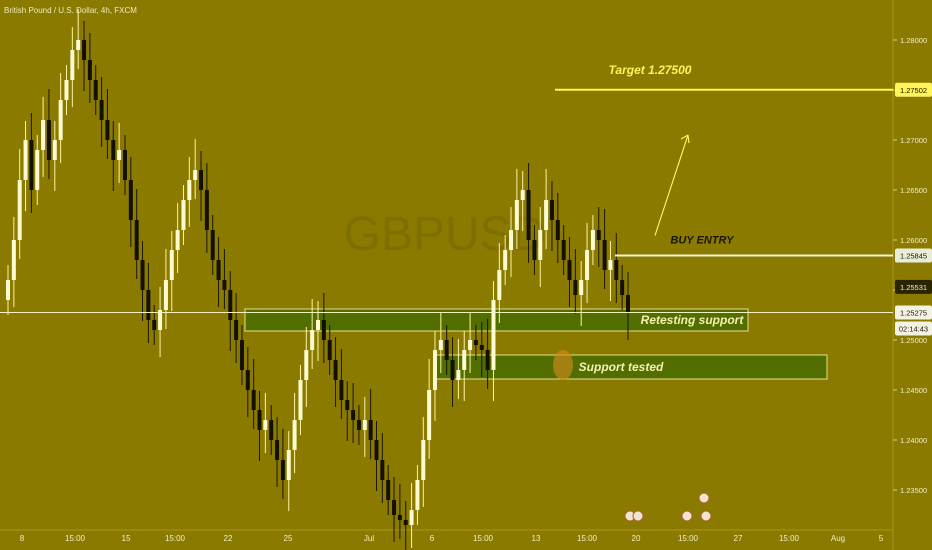 Image resolution: width=932 pixels, height=550 pixels. What do you see at coordinates (685, 139) in the screenshot?
I see `target-arrow-head` at bounding box center [685, 139].